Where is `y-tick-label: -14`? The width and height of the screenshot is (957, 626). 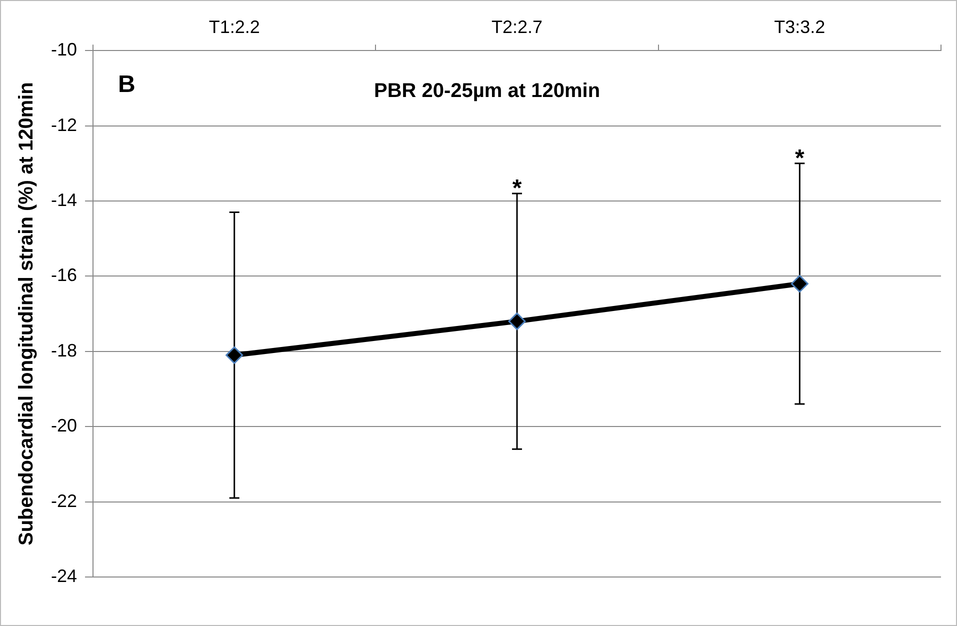 y-tick-label: -14 is located at coordinates (64, 200).